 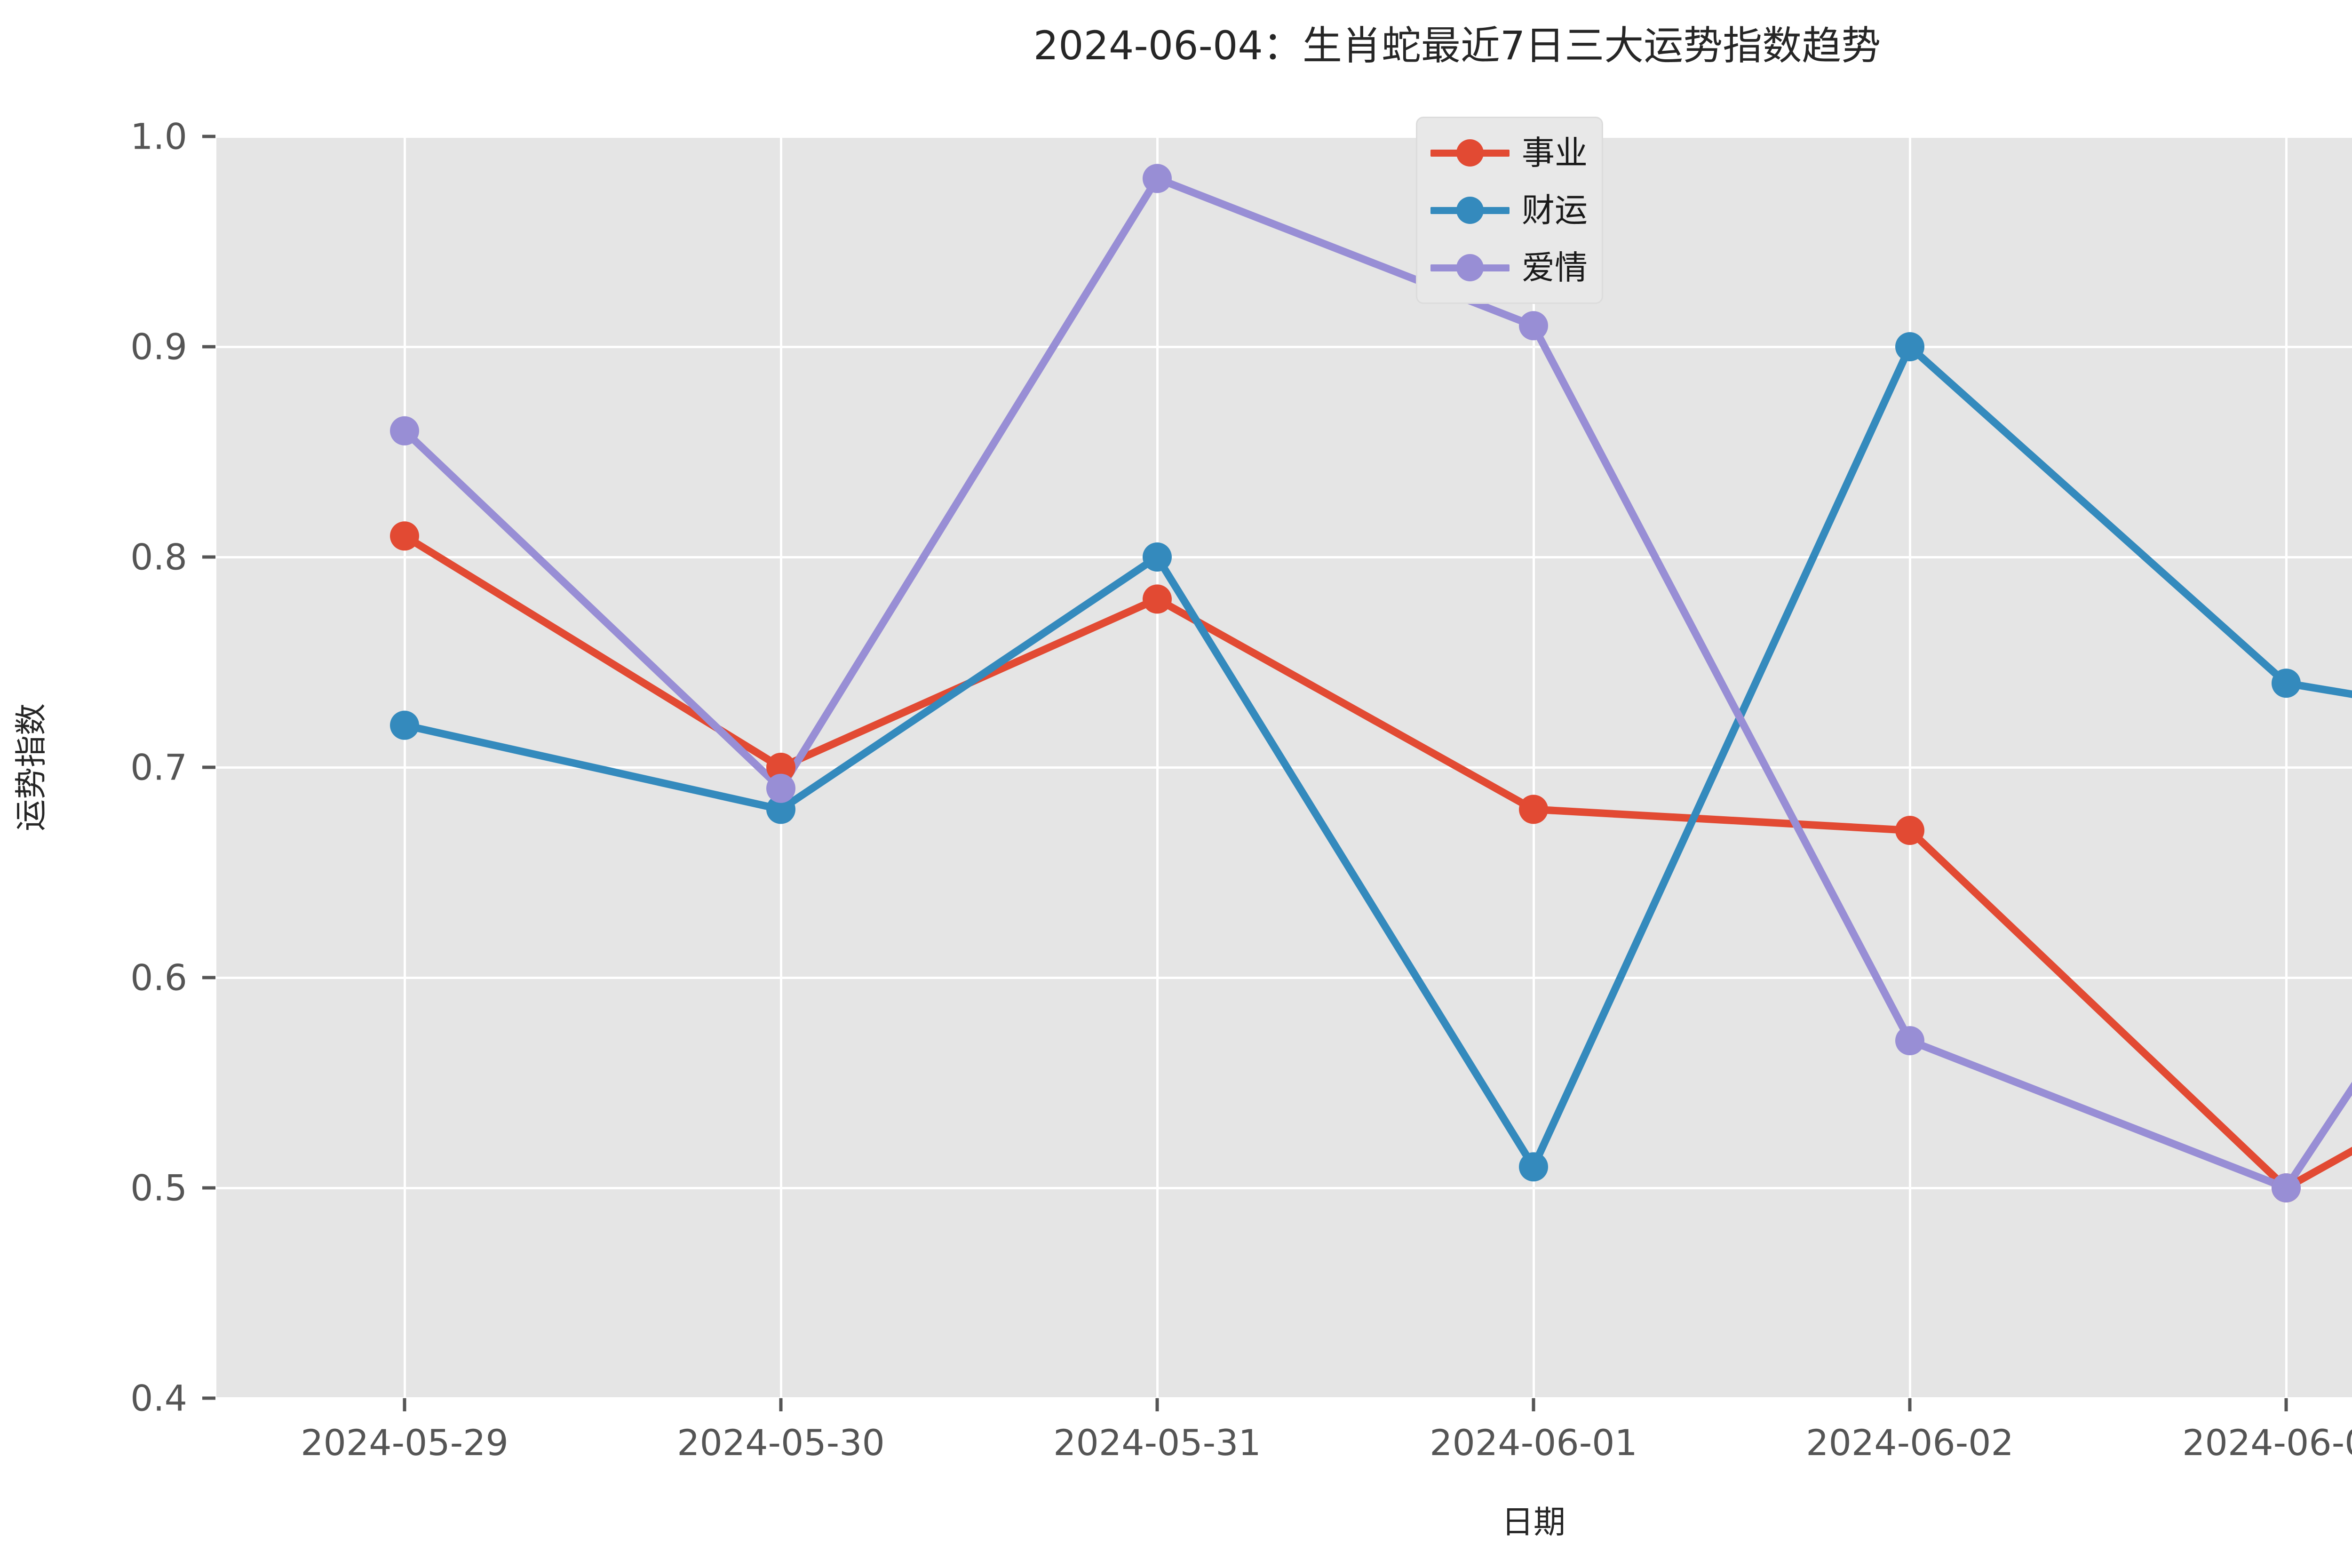 I want to click on y-tick-label: 0.9, so click(x=158, y=347).